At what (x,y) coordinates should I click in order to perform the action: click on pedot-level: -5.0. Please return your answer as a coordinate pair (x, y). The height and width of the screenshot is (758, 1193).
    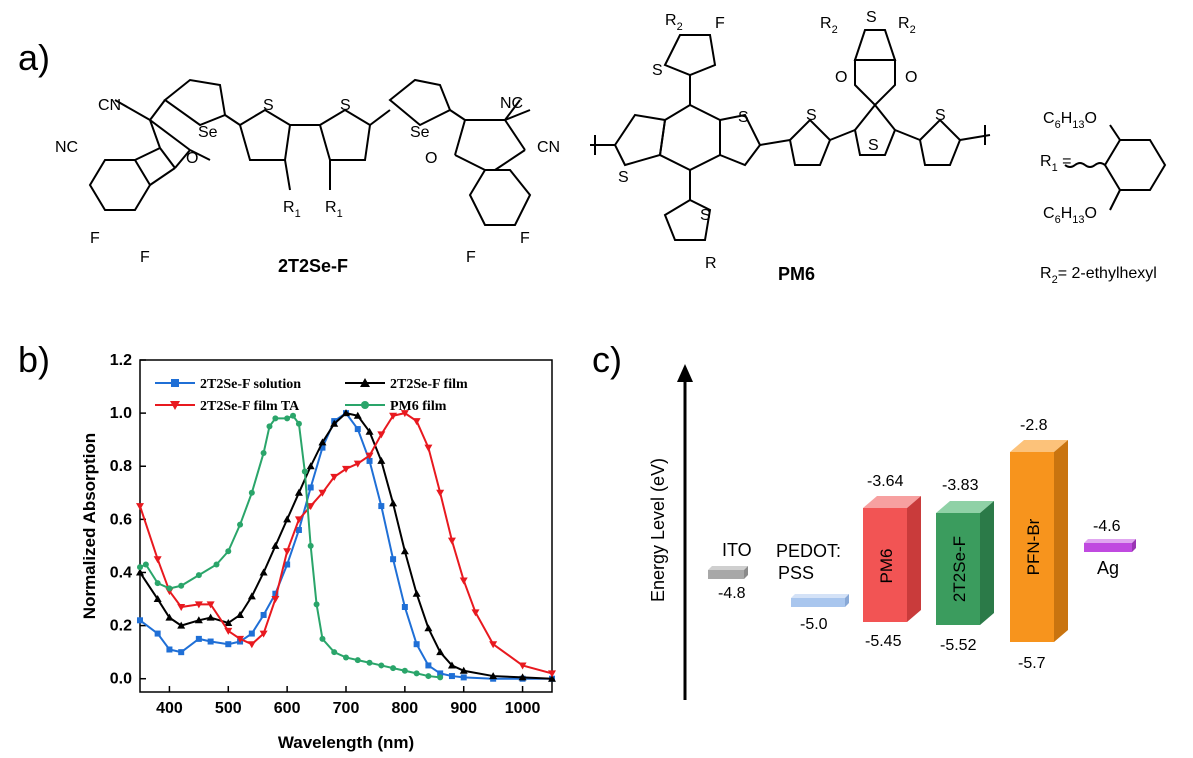
    Looking at the image, I should click on (814, 624).